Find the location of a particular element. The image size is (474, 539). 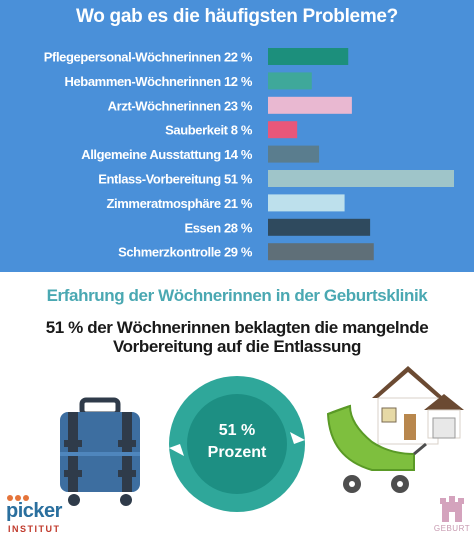

geburt-logo: GEBURT is located at coordinates (452, 516).